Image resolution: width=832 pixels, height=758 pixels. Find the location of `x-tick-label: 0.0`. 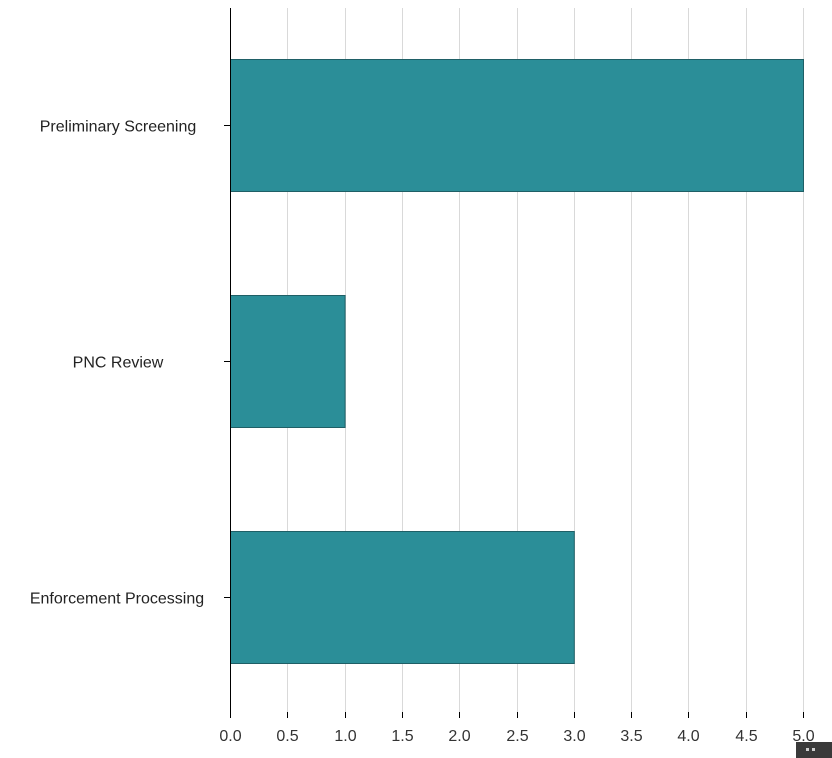

x-tick-label: 0.0 is located at coordinates (230, 736).